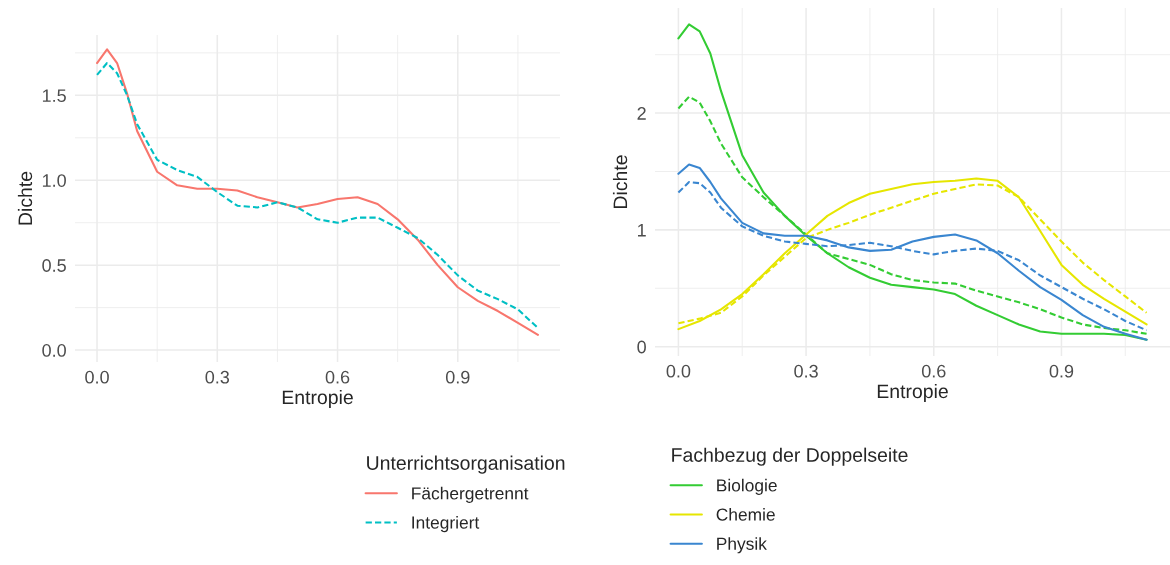  What do you see at coordinates (54, 265) in the screenshot?
I see `y-tick-label: 0.5` at bounding box center [54, 265].